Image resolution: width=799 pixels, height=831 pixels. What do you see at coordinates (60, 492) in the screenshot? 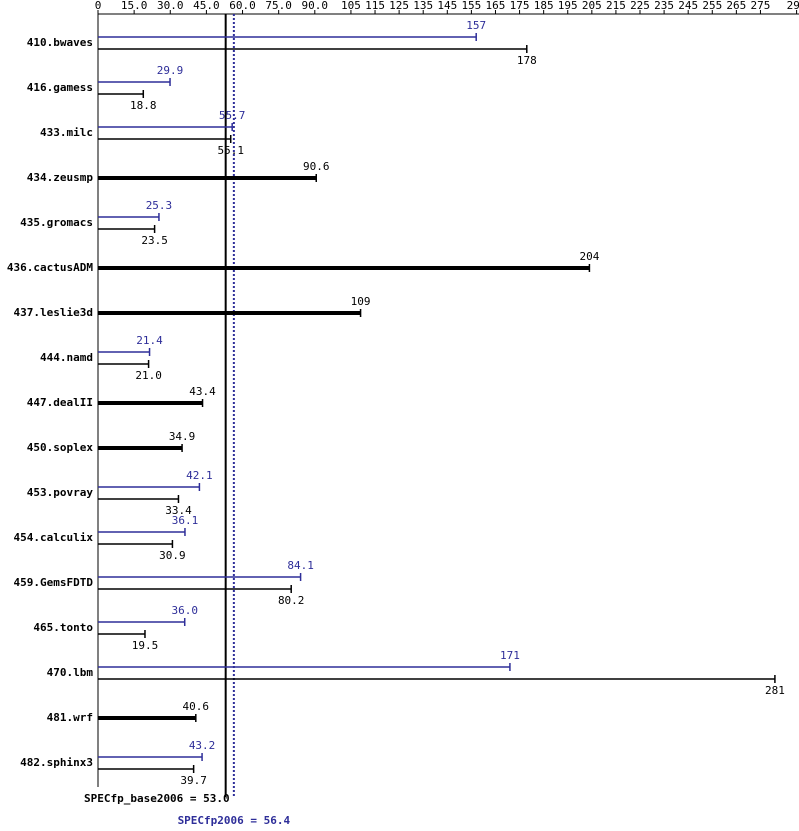
I see `category-label: 453.povray` at bounding box center [60, 492].